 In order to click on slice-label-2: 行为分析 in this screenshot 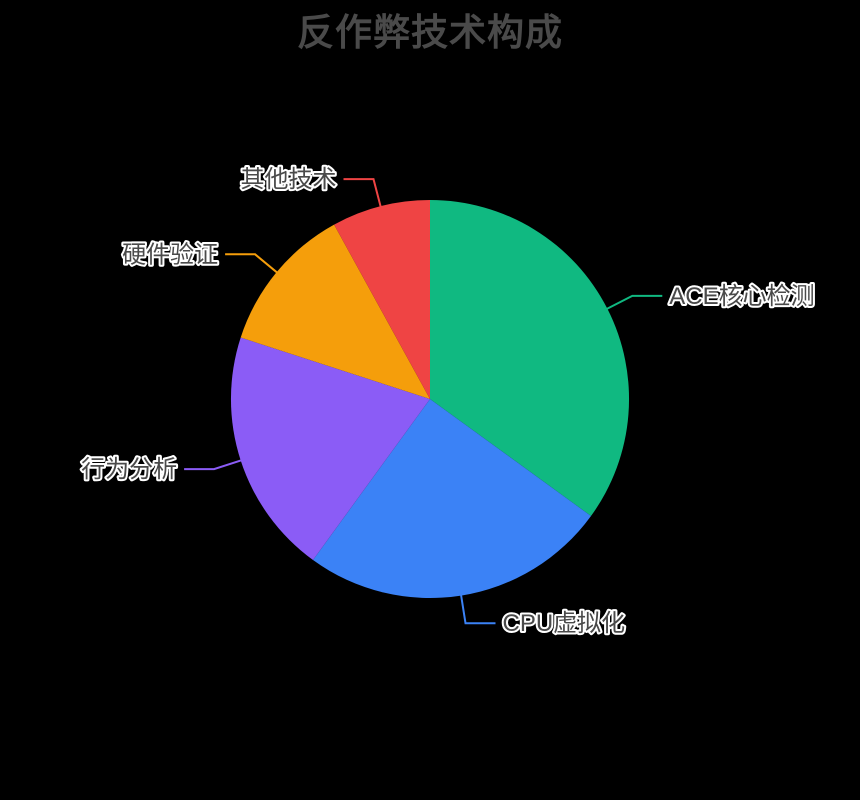, I will do `click(129, 469)`.